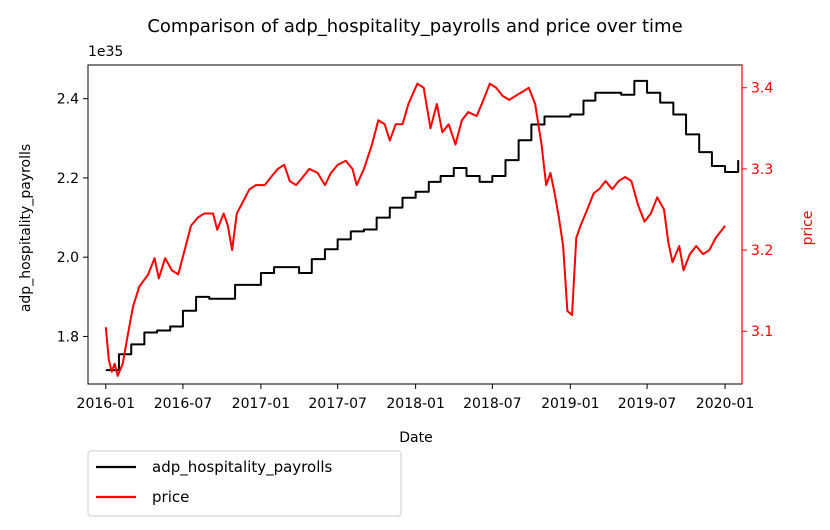 The image size is (830, 530). Describe the element at coordinates (415, 438) in the screenshot. I see `x-axis-label: Date` at that location.